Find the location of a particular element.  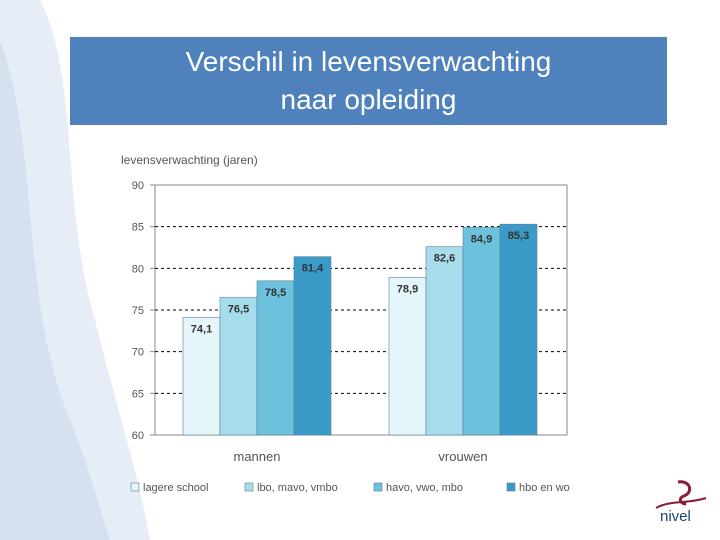

category-label: vrouwen is located at coordinates (462, 456).